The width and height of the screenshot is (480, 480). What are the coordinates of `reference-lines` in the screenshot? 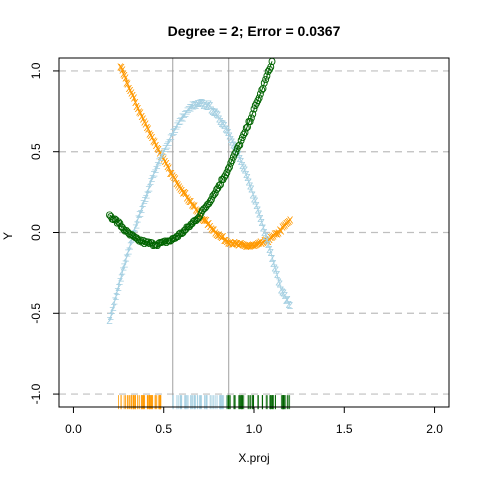 It's located at (201, 232).